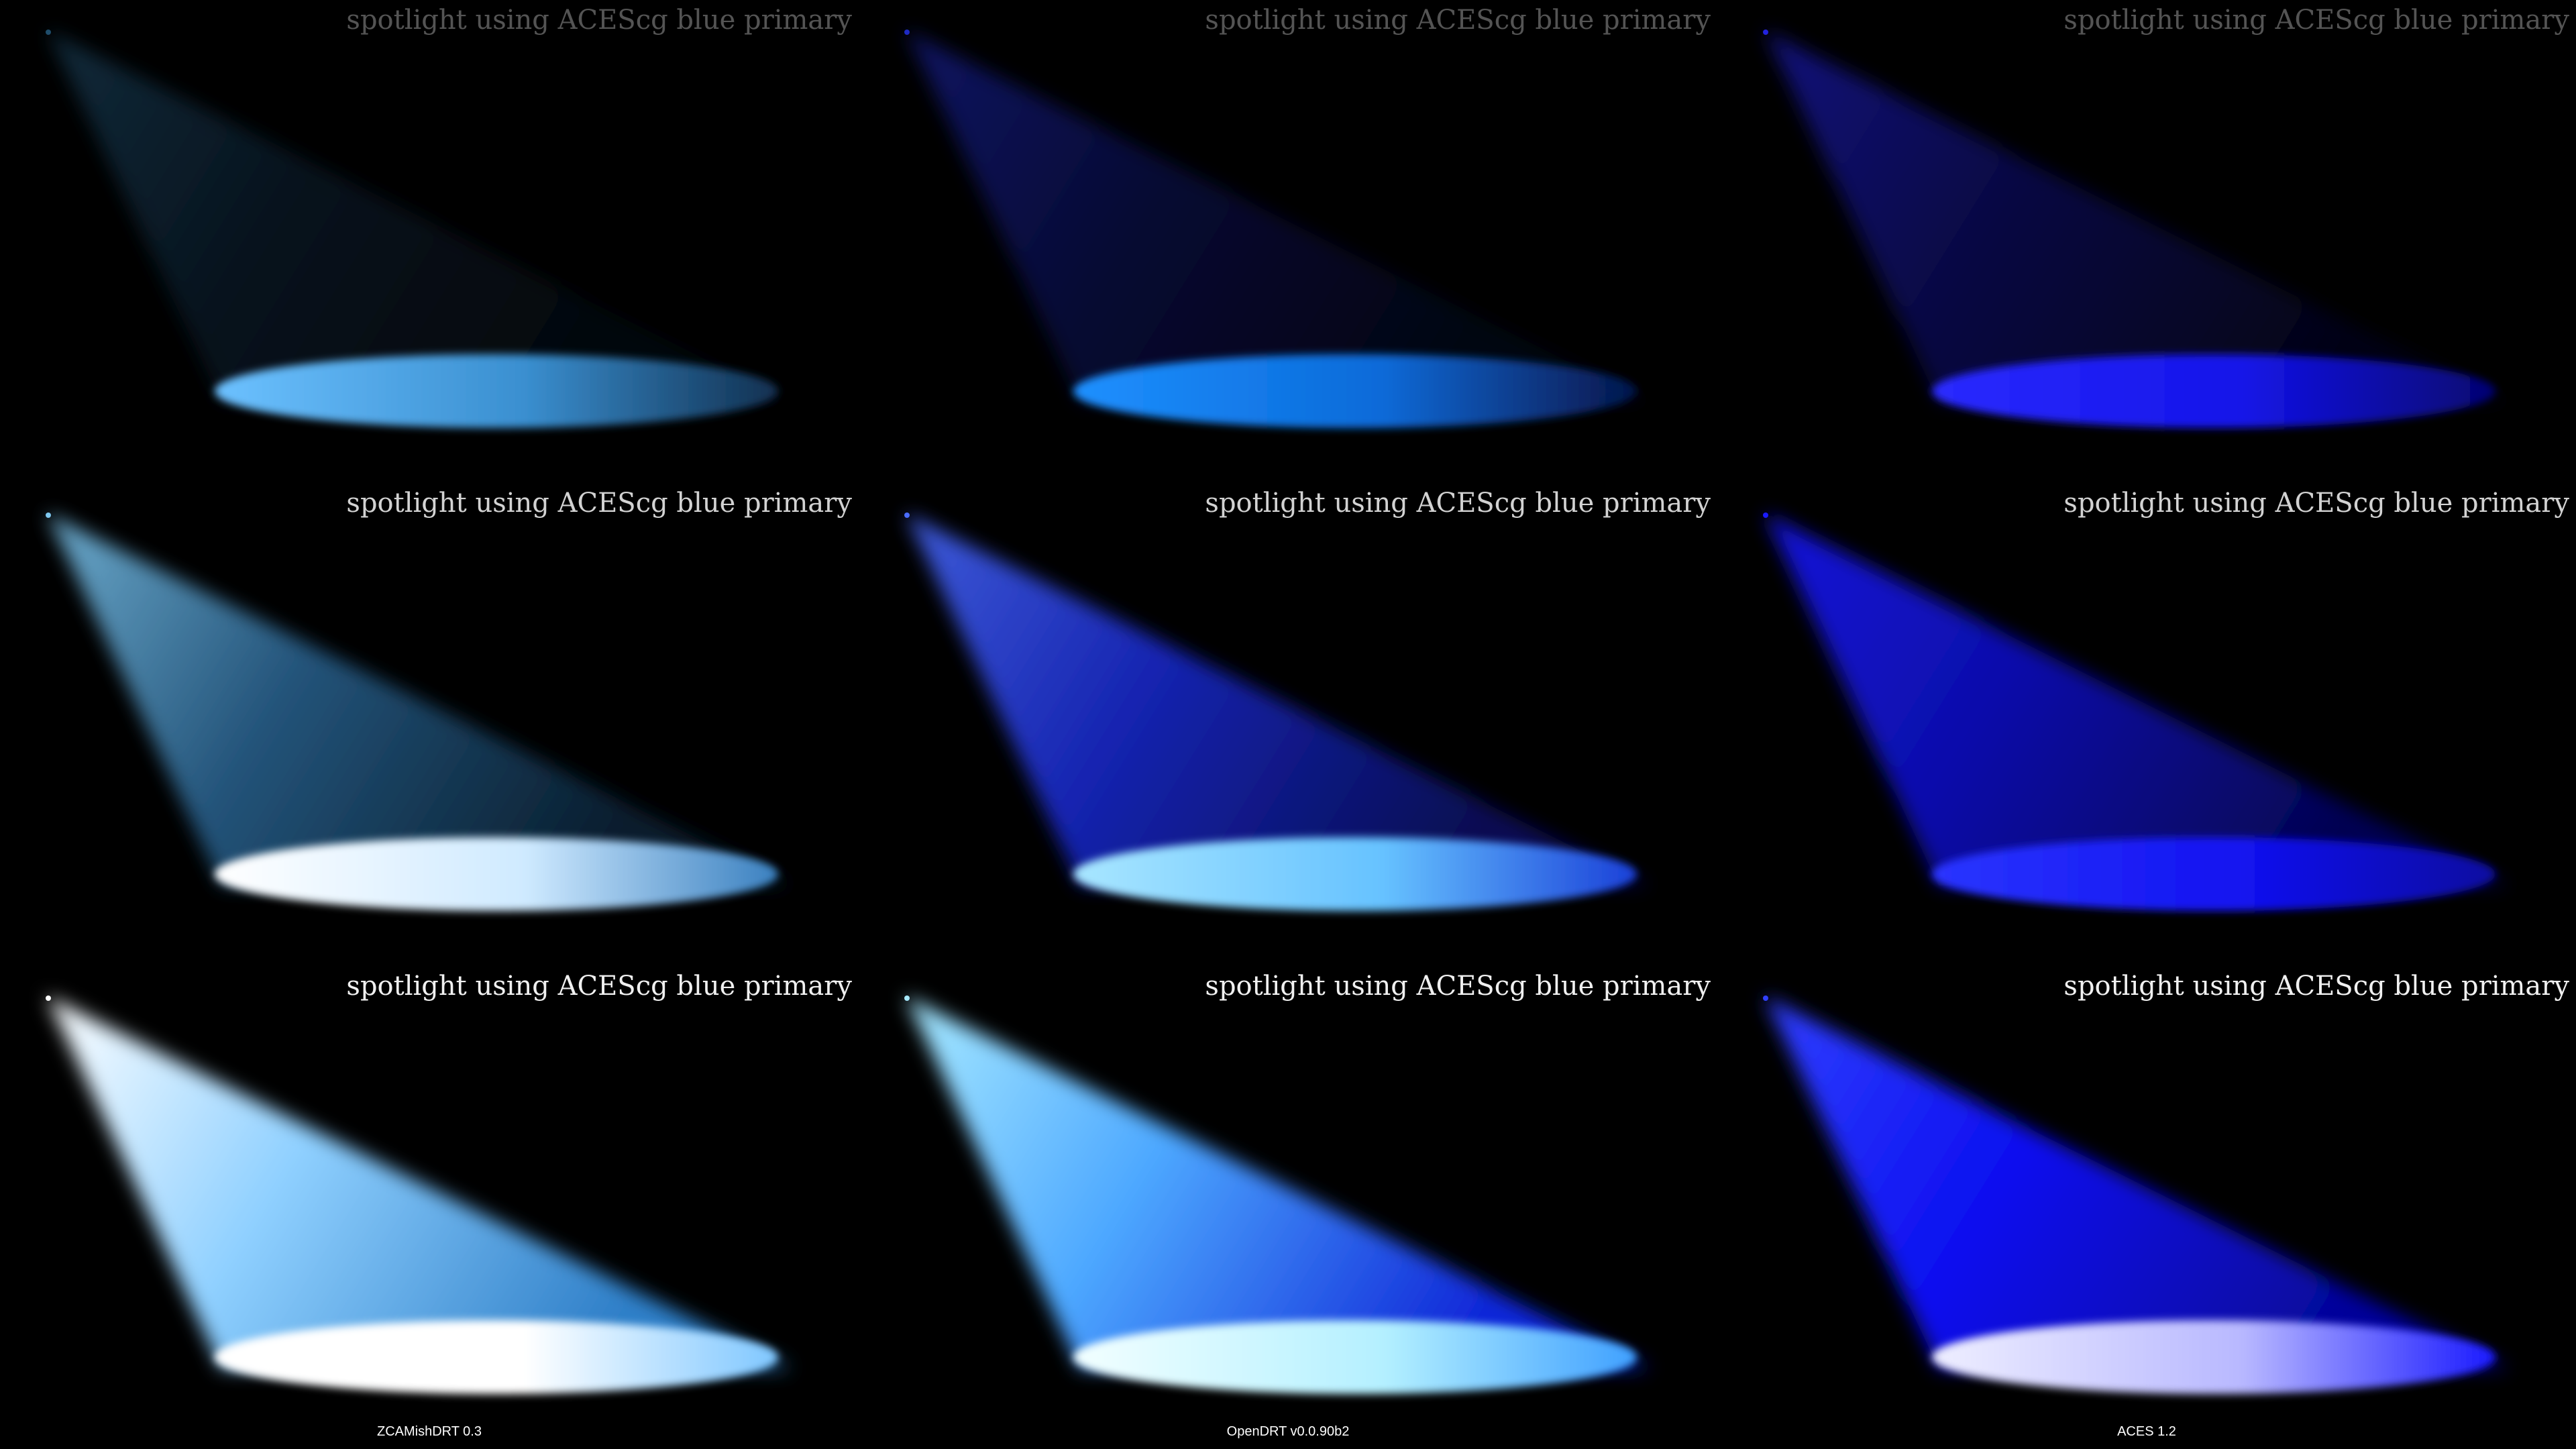 This screenshot has height=1449, width=2576. I want to click on caption-r2-c1: spotlight using ACEScg blue primary, so click(1458, 986).